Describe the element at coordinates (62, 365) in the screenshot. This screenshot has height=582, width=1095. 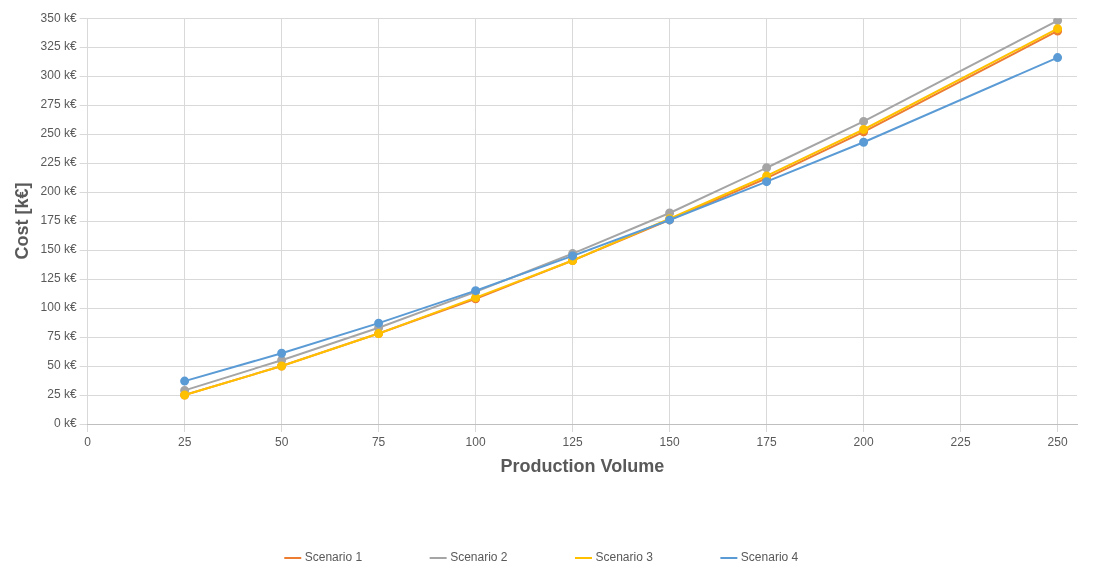
I see `y-tick-label: 50 k€` at that location.